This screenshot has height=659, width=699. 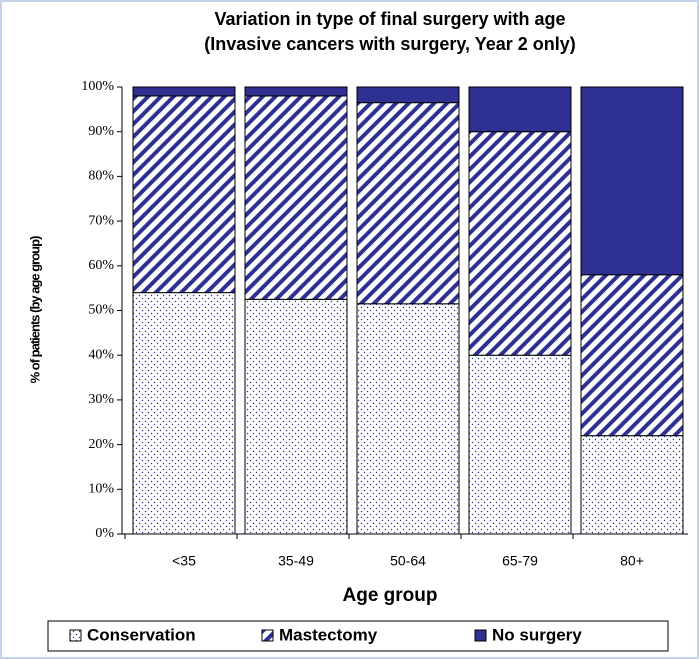 I want to click on legend-label: Mastectomy, so click(x=328, y=634).